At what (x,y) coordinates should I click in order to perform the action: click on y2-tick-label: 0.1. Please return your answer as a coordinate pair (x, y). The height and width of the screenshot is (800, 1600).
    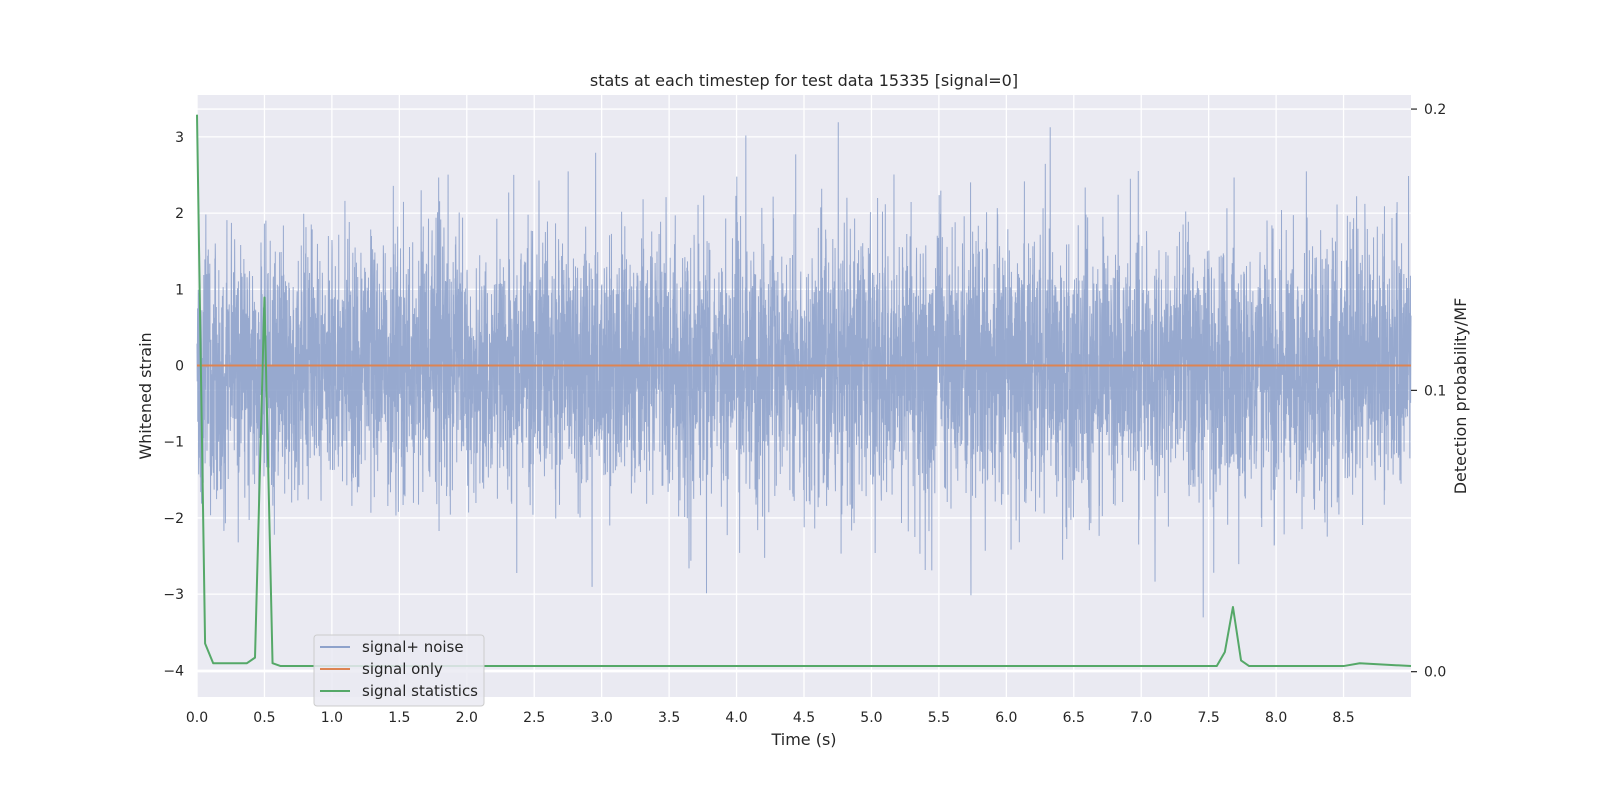
    Looking at the image, I should click on (1435, 391).